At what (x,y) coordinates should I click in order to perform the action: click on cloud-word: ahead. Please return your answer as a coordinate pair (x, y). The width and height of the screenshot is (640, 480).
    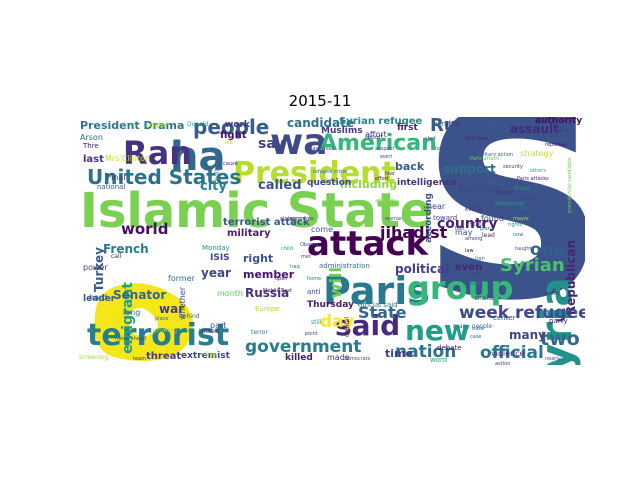
    Looking at the image, I should click on (183, 331).